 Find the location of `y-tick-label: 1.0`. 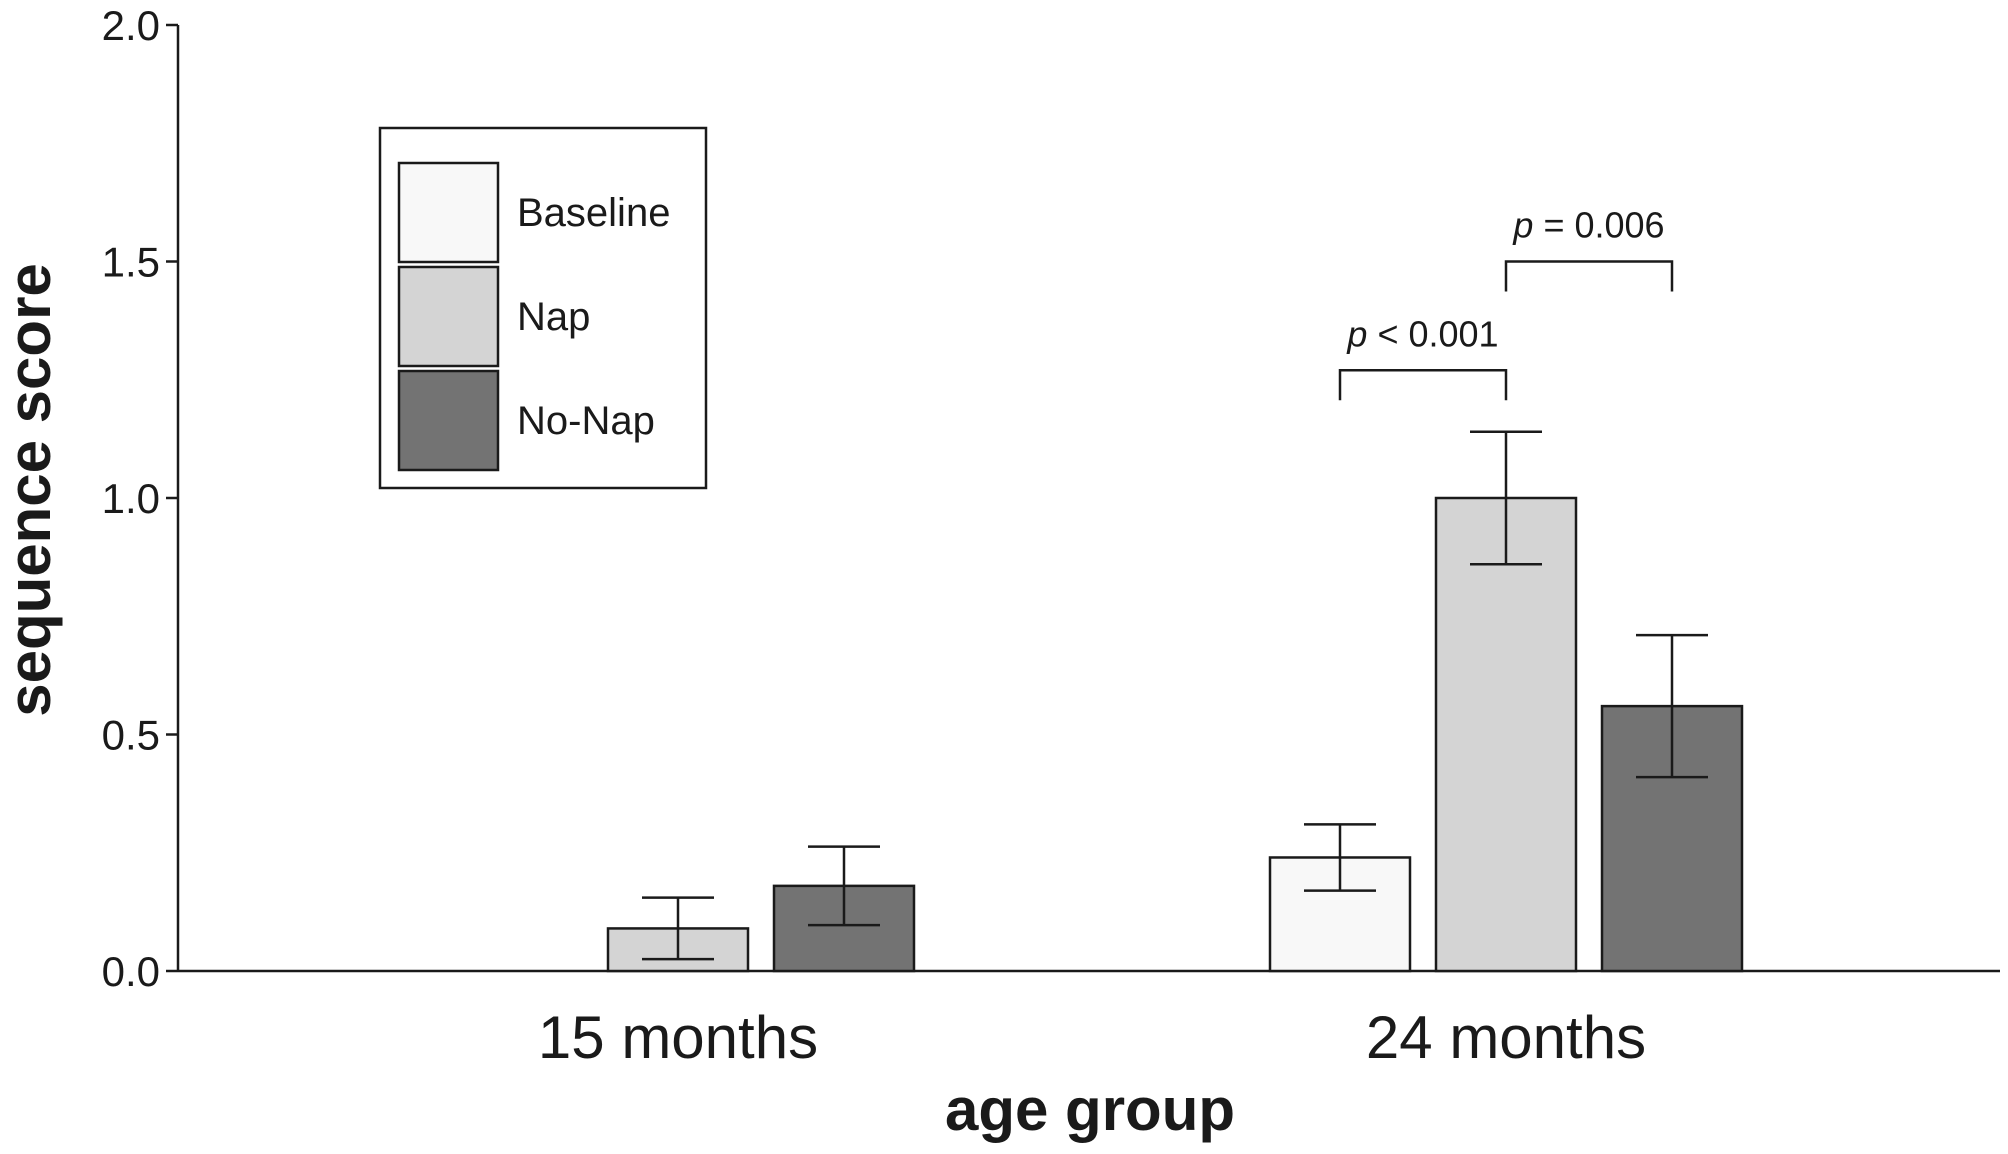

y-tick-label: 1.0 is located at coordinates (131, 498).